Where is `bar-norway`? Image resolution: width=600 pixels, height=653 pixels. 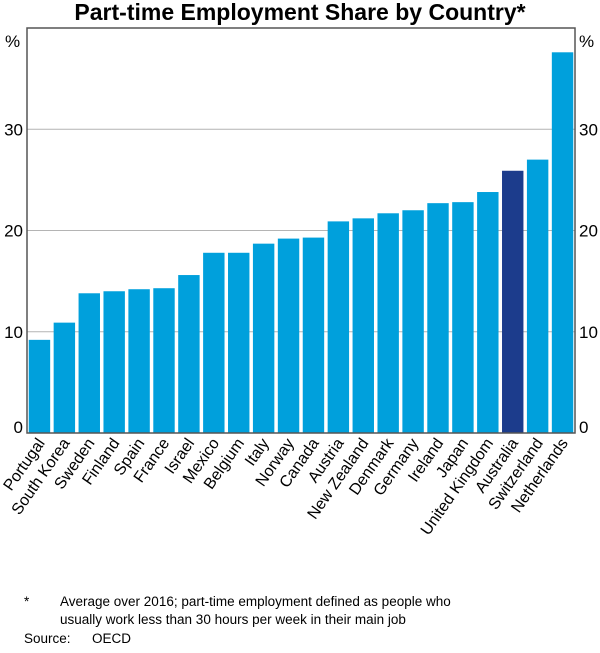 bar-norway is located at coordinates (288, 335).